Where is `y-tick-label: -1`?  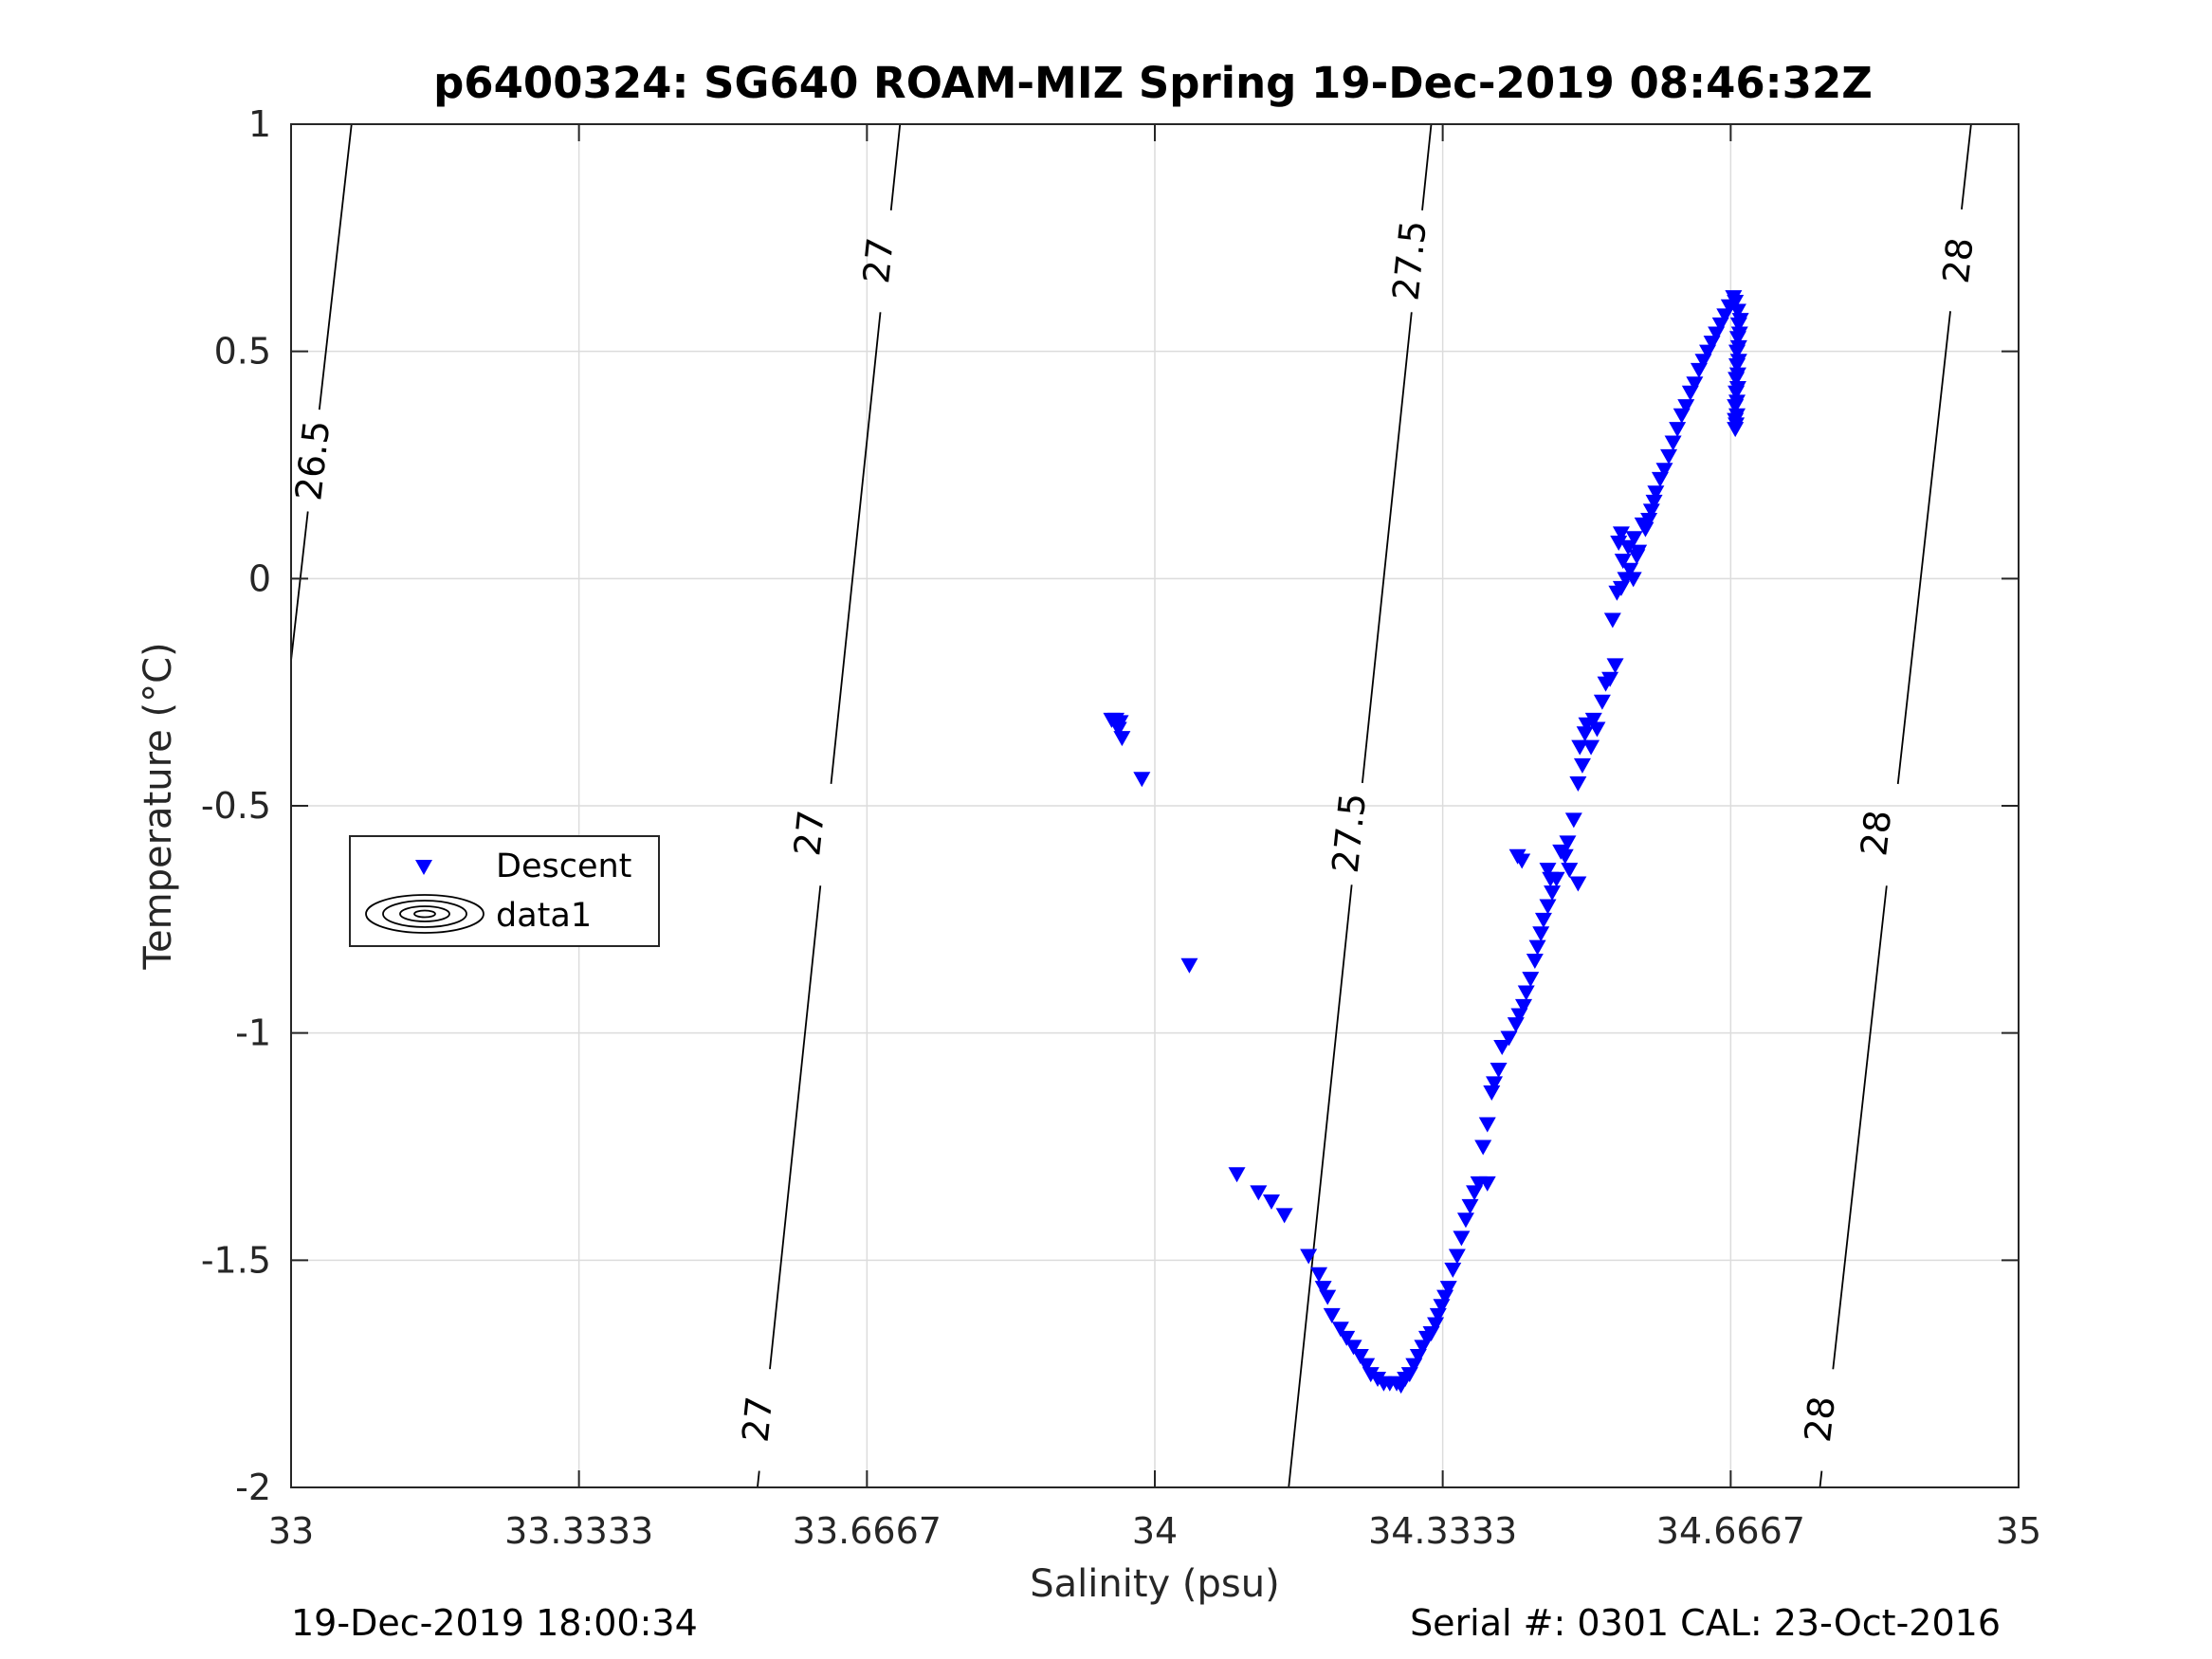 y-tick-label: -1 is located at coordinates (253, 1033).